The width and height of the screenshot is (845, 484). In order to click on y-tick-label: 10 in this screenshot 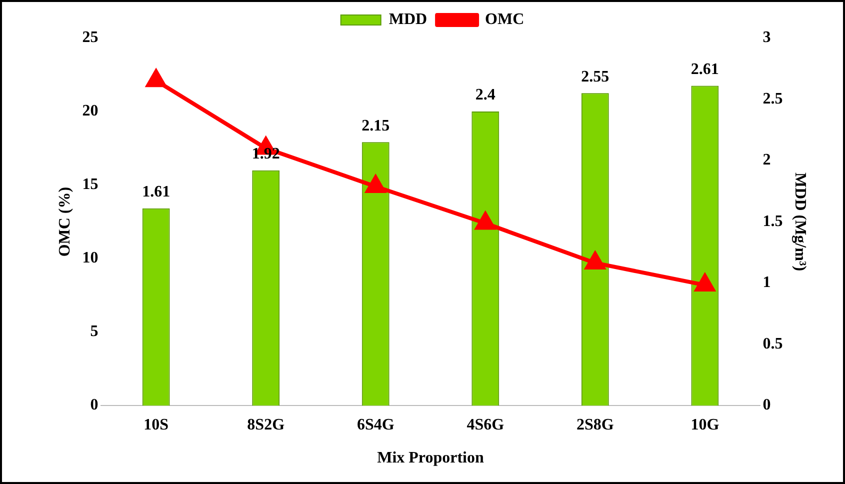, I will do `click(90, 258)`.